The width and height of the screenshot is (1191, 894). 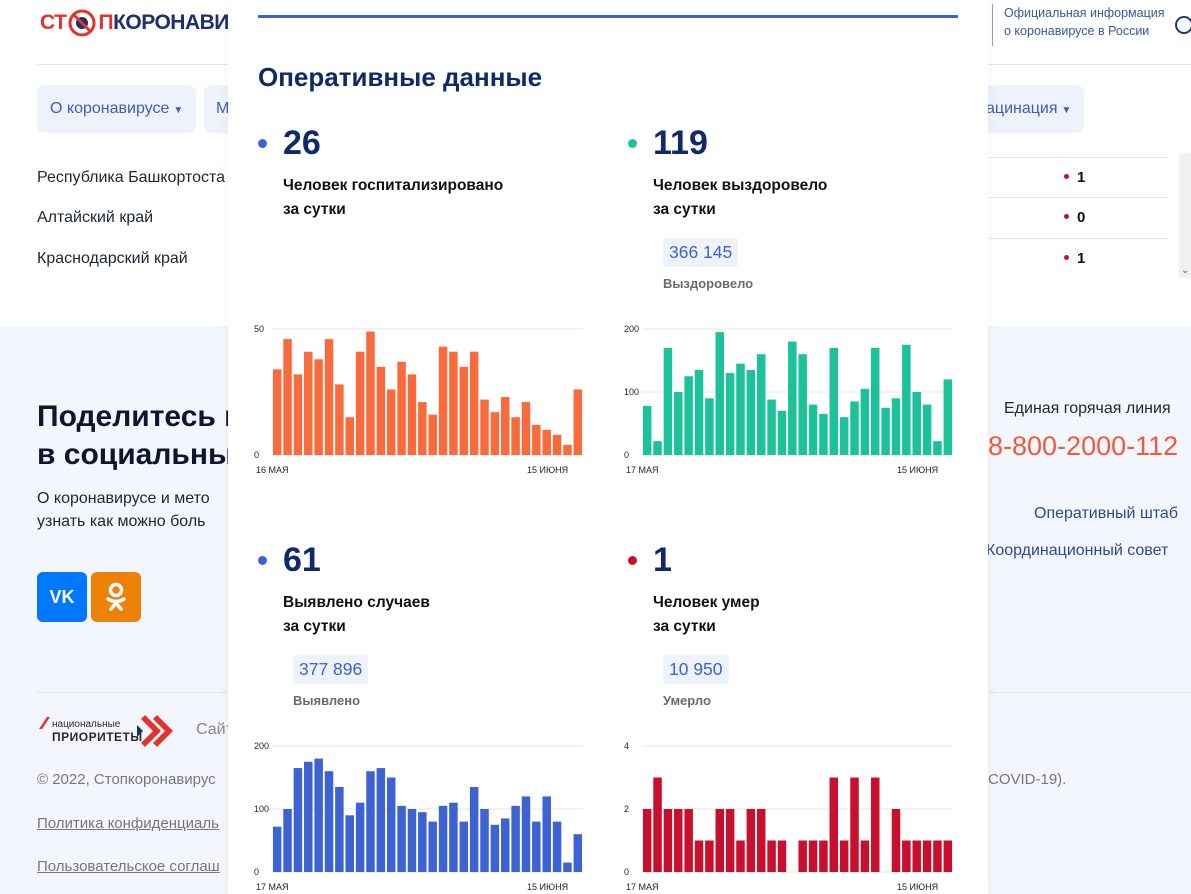 I want to click on nav-about-covid: О коронавирусе ▼, so click(x=117, y=109).